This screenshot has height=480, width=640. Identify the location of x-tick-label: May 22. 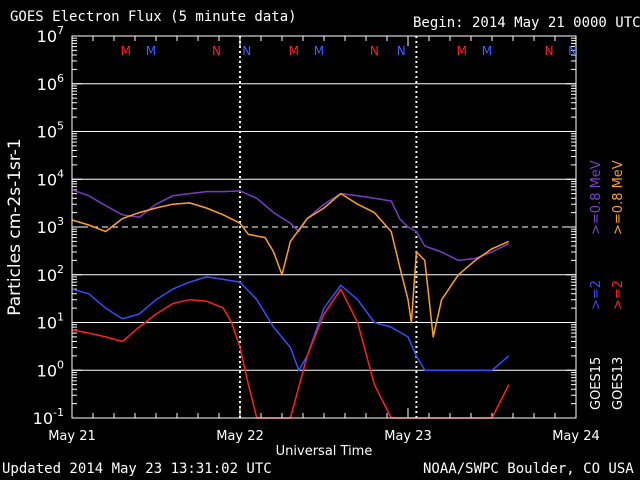
(240, 436).